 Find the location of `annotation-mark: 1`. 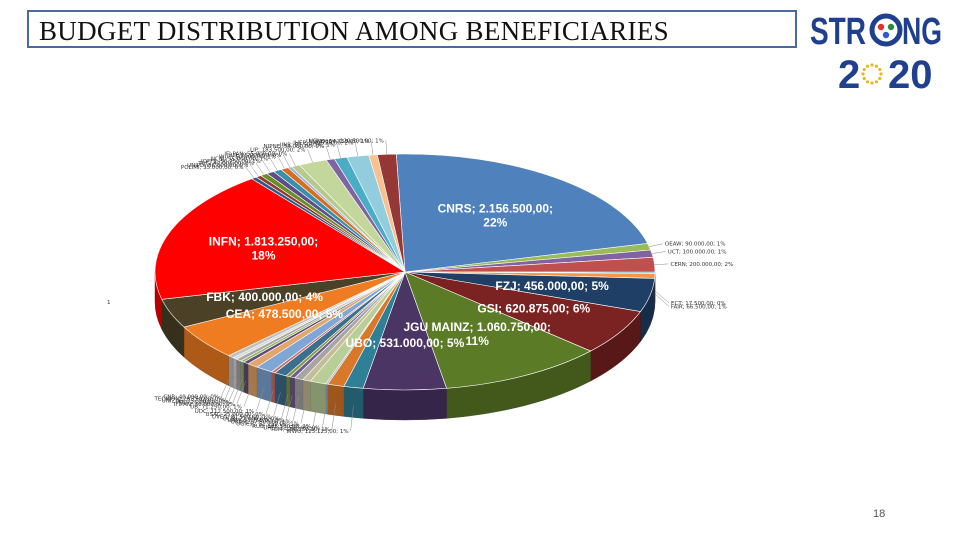

annotation-mark: 1 is located at coordinates (109, 303).